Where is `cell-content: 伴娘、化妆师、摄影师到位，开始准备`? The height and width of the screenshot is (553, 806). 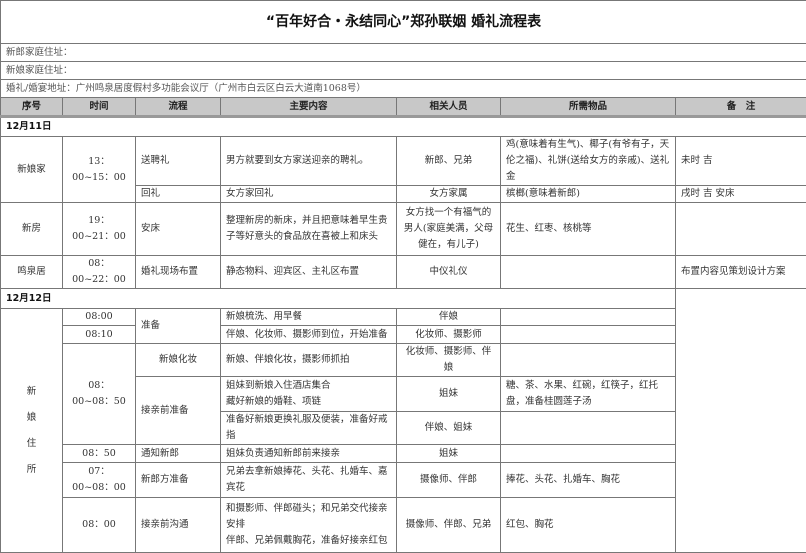
cell-content: 伴娘、化妆师、摄影师到位，开始准备 is located at coordinates (309, 335).